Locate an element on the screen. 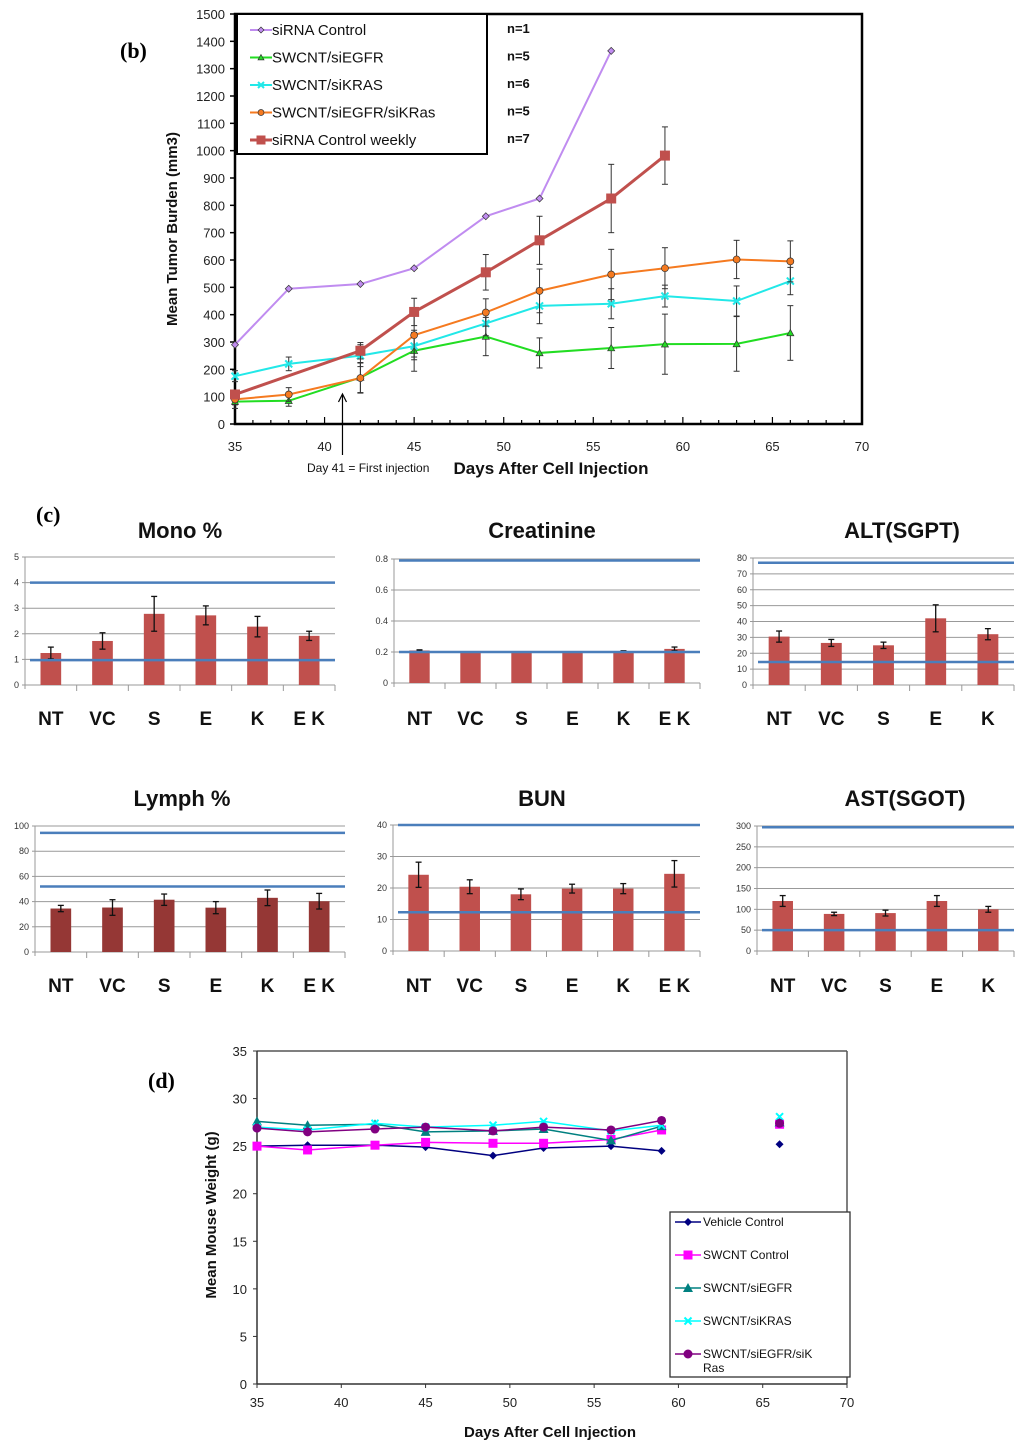 Image resolution: width=1024 pixels, height=1453 pixels. y-tick-label: 500 is located at coordinates (214, 287).